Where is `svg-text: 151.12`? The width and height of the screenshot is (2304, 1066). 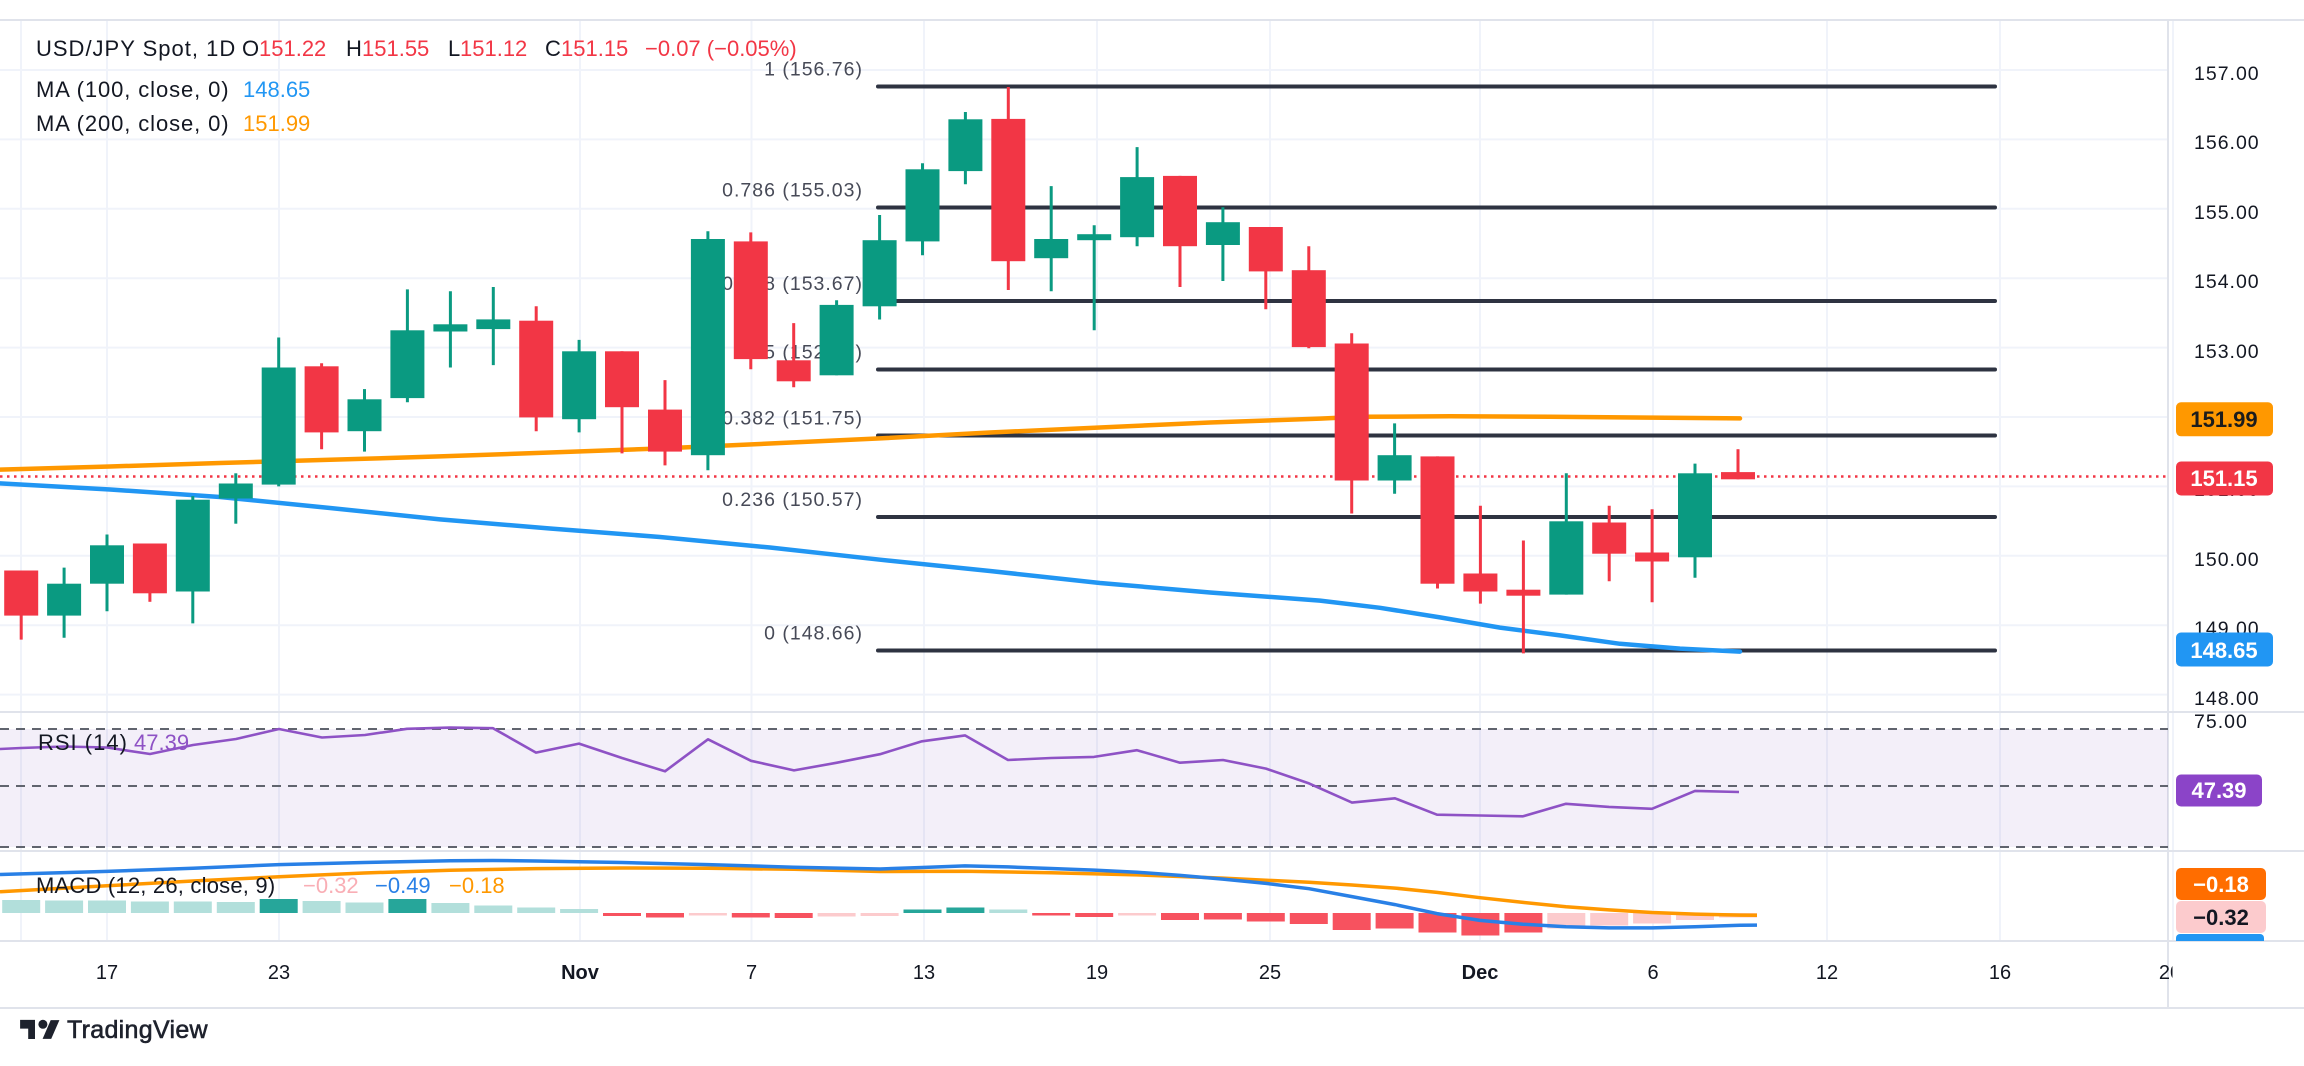 svg-text: 151.12 is located at coordinates (493, 48).